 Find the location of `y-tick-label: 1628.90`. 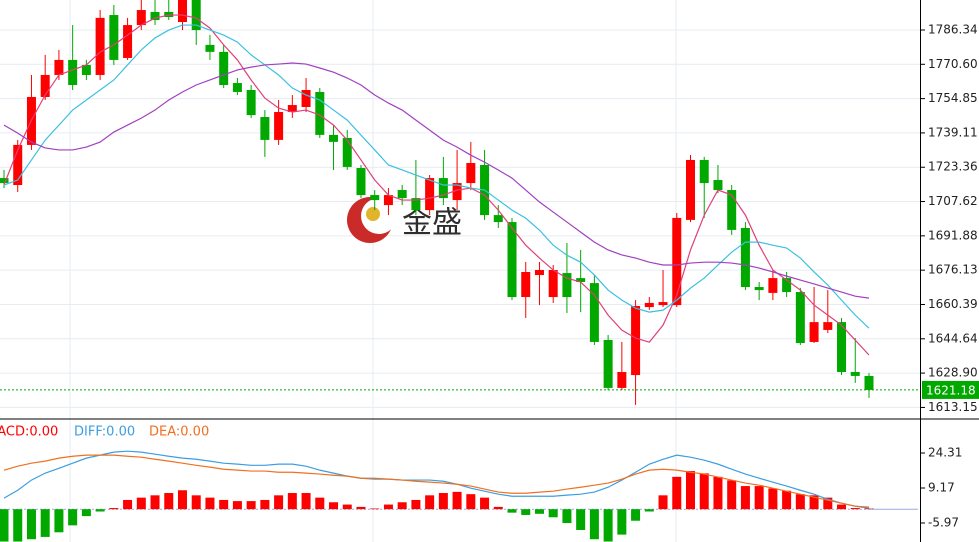

y-tick-label: 1628.90 is located at coordinates (953, 373).